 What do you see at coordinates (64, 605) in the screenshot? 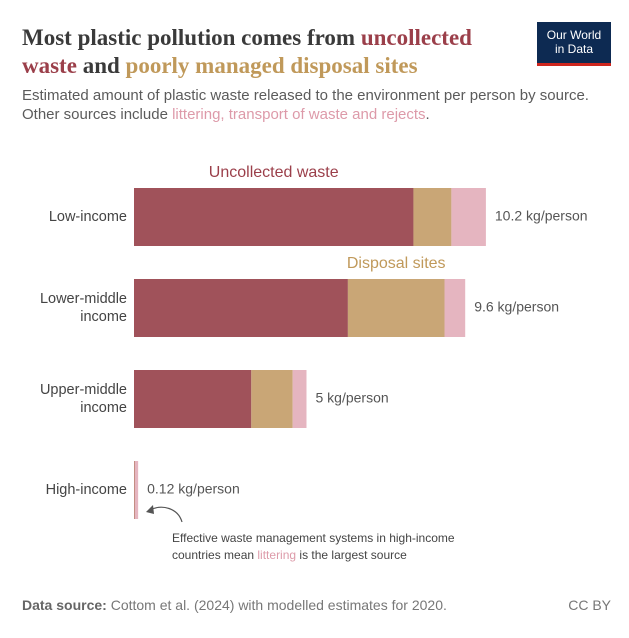
I see `source-label: Data source:` at bounding box center [64, 605].